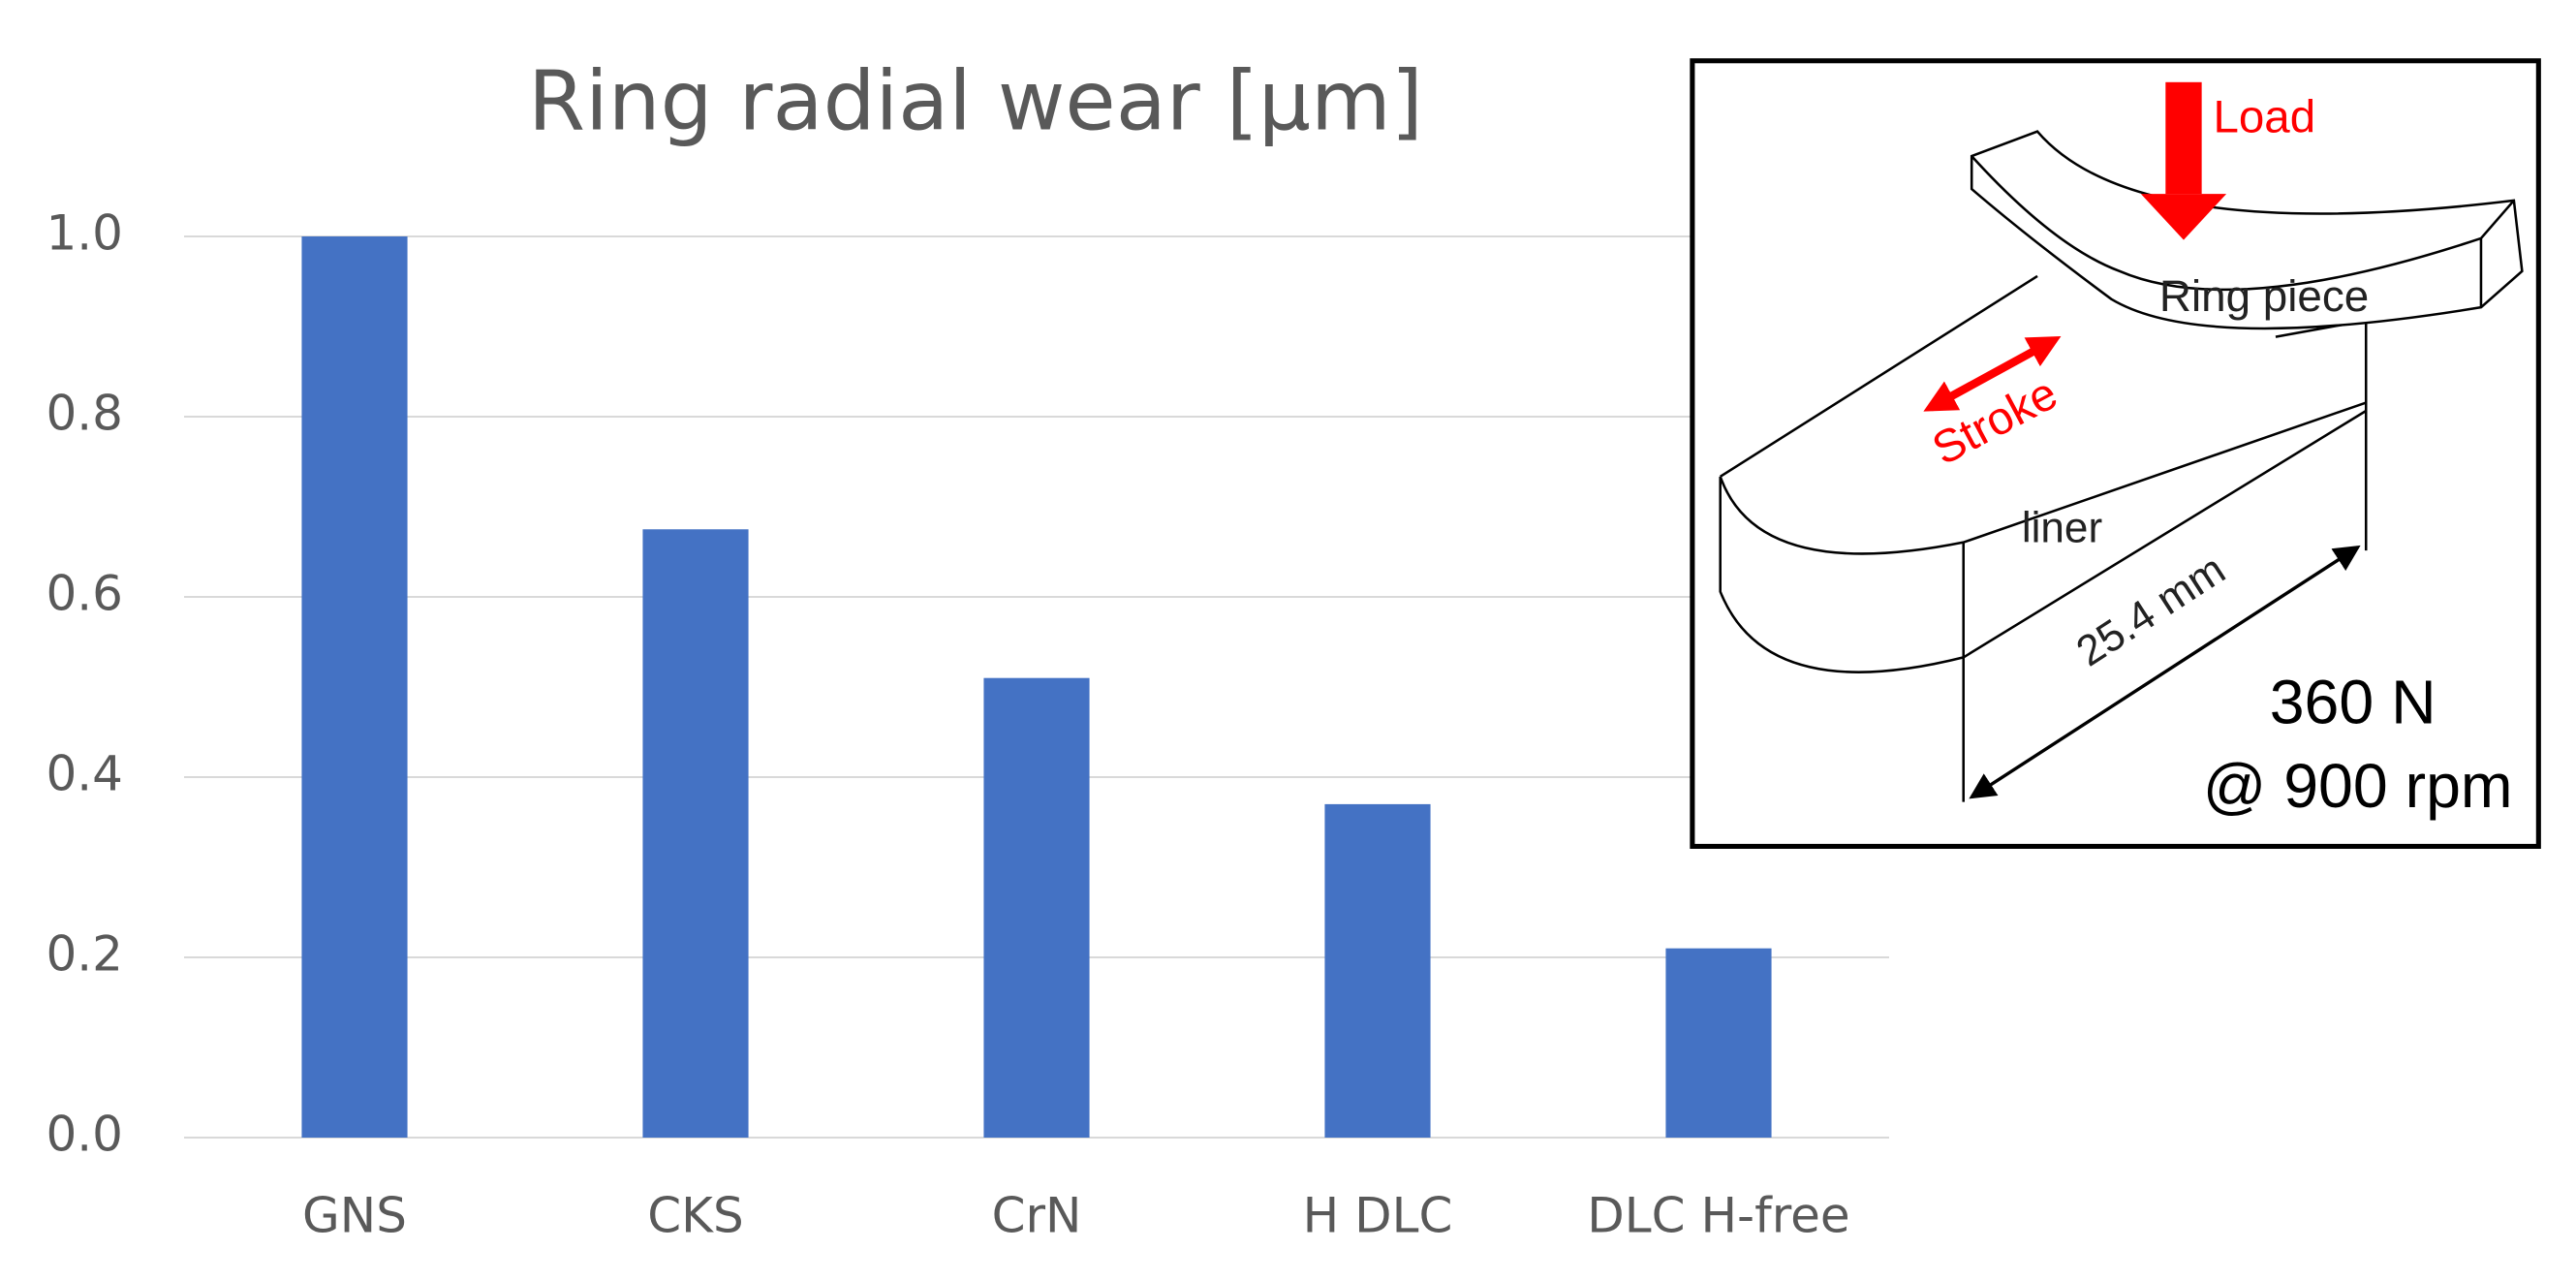 This screenshot has width=2576, height=1281. I want to click on x-tick-label: DLC H-free, so click(1718, 1216).